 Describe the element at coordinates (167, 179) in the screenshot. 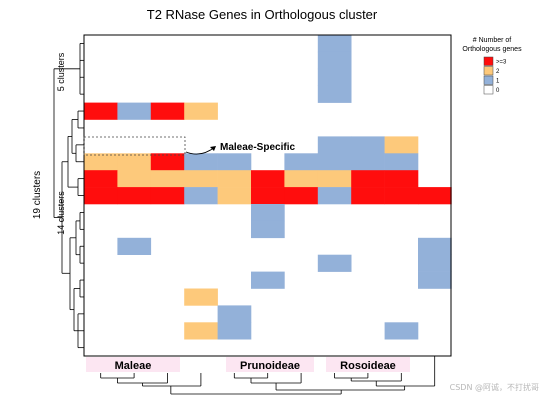

I see `heatmap-cell-r8-c2` at that location.